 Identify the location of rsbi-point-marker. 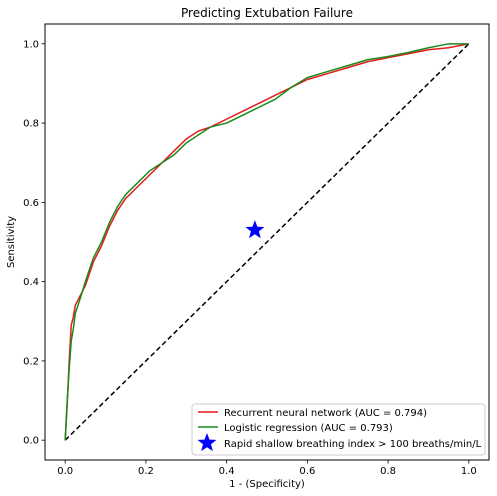
(255, 229).